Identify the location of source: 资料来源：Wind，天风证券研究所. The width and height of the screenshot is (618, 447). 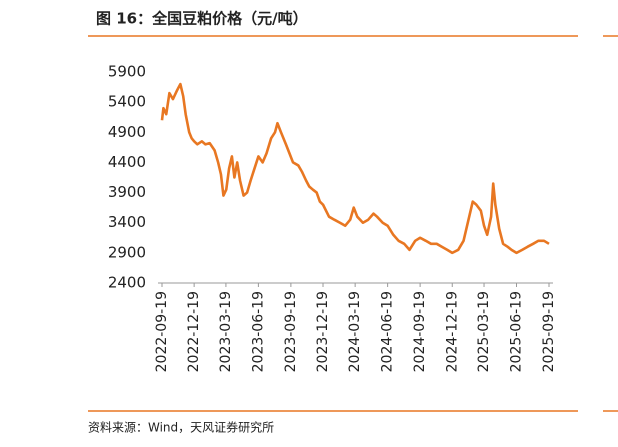
(181, 427).